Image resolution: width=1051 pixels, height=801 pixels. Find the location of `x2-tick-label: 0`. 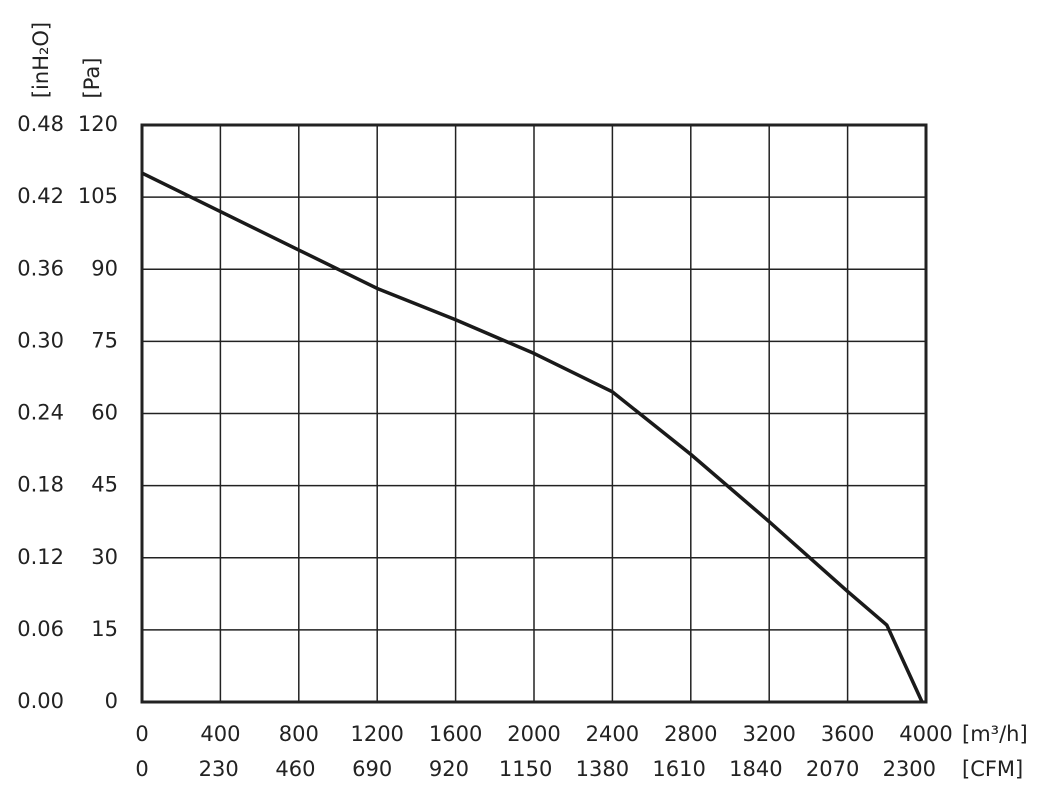

x2-tick-label: 0 is located at coordinates (141, 769).